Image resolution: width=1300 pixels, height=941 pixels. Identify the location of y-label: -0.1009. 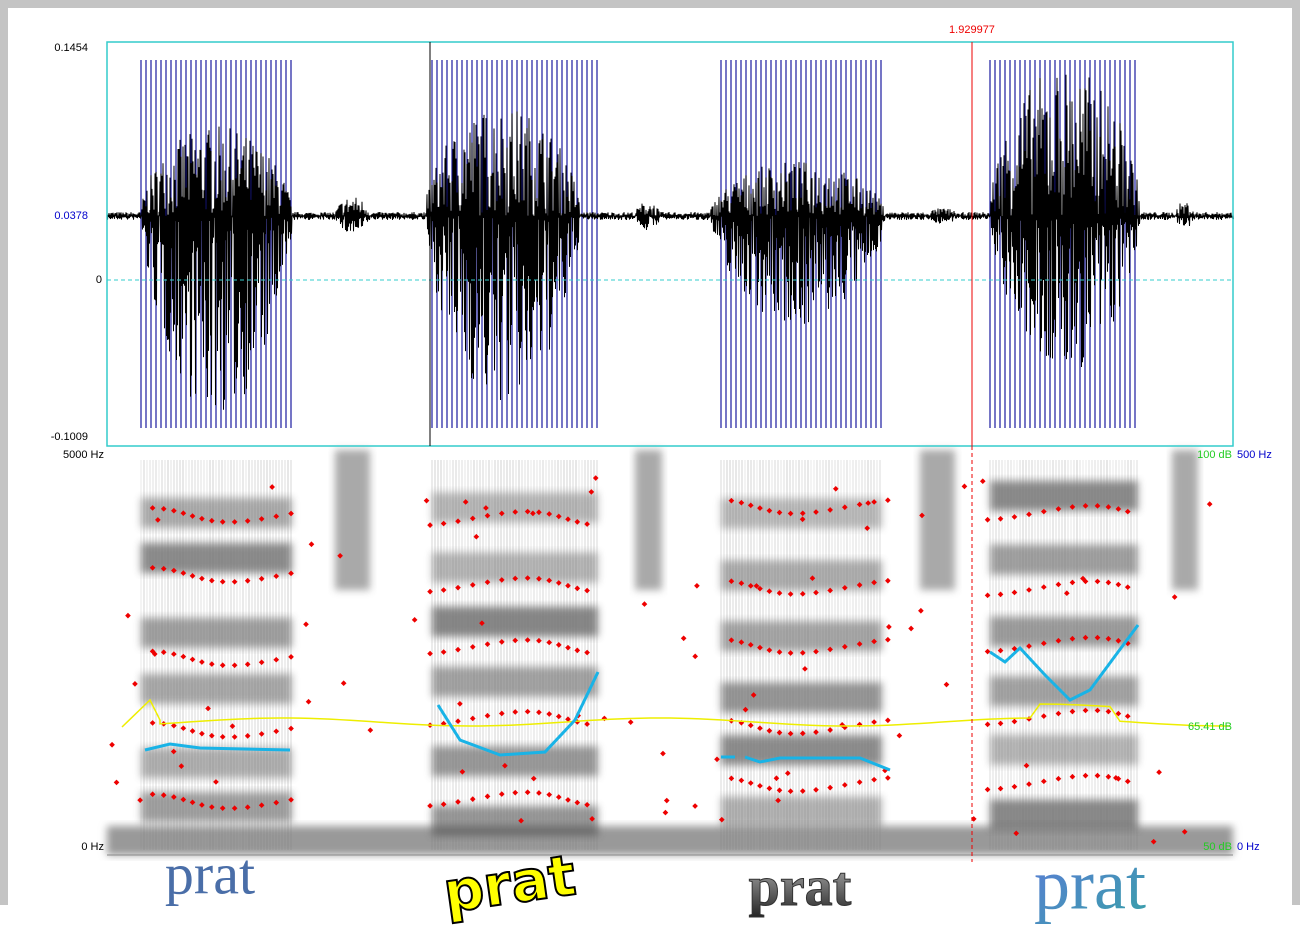
(69, 437).